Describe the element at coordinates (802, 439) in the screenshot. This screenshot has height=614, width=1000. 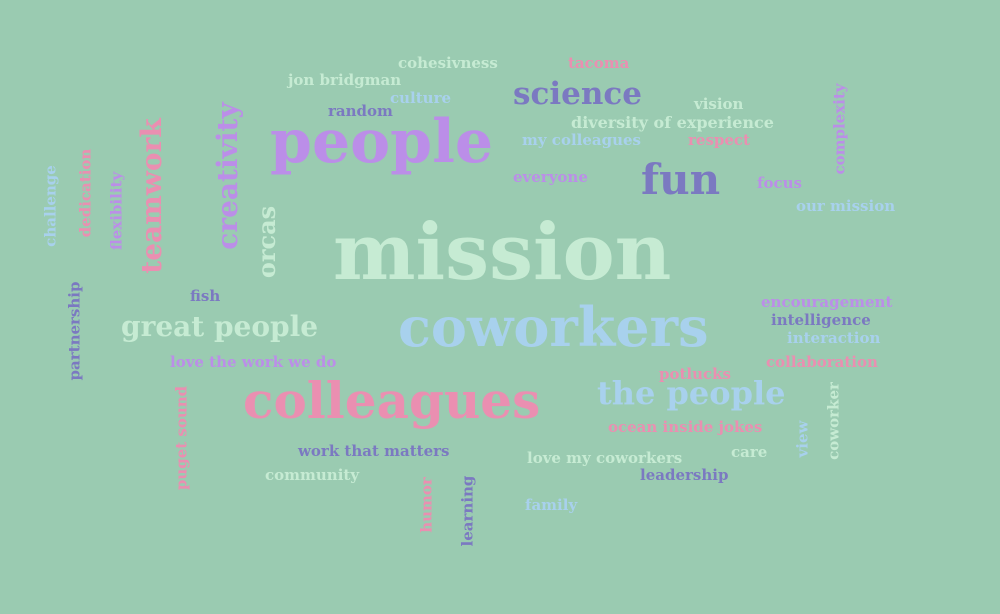
I see `word-view: view` at that location.